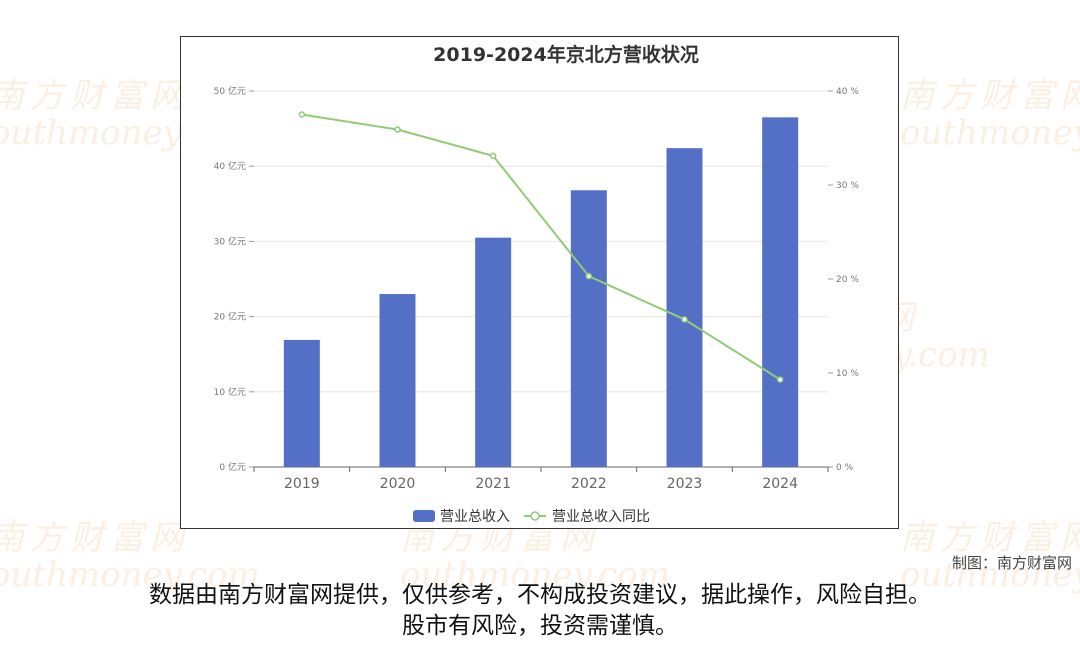  Describe the element at coordinates (424, 516) in the screenshot. I see `legend-bar-swatch` at that location.